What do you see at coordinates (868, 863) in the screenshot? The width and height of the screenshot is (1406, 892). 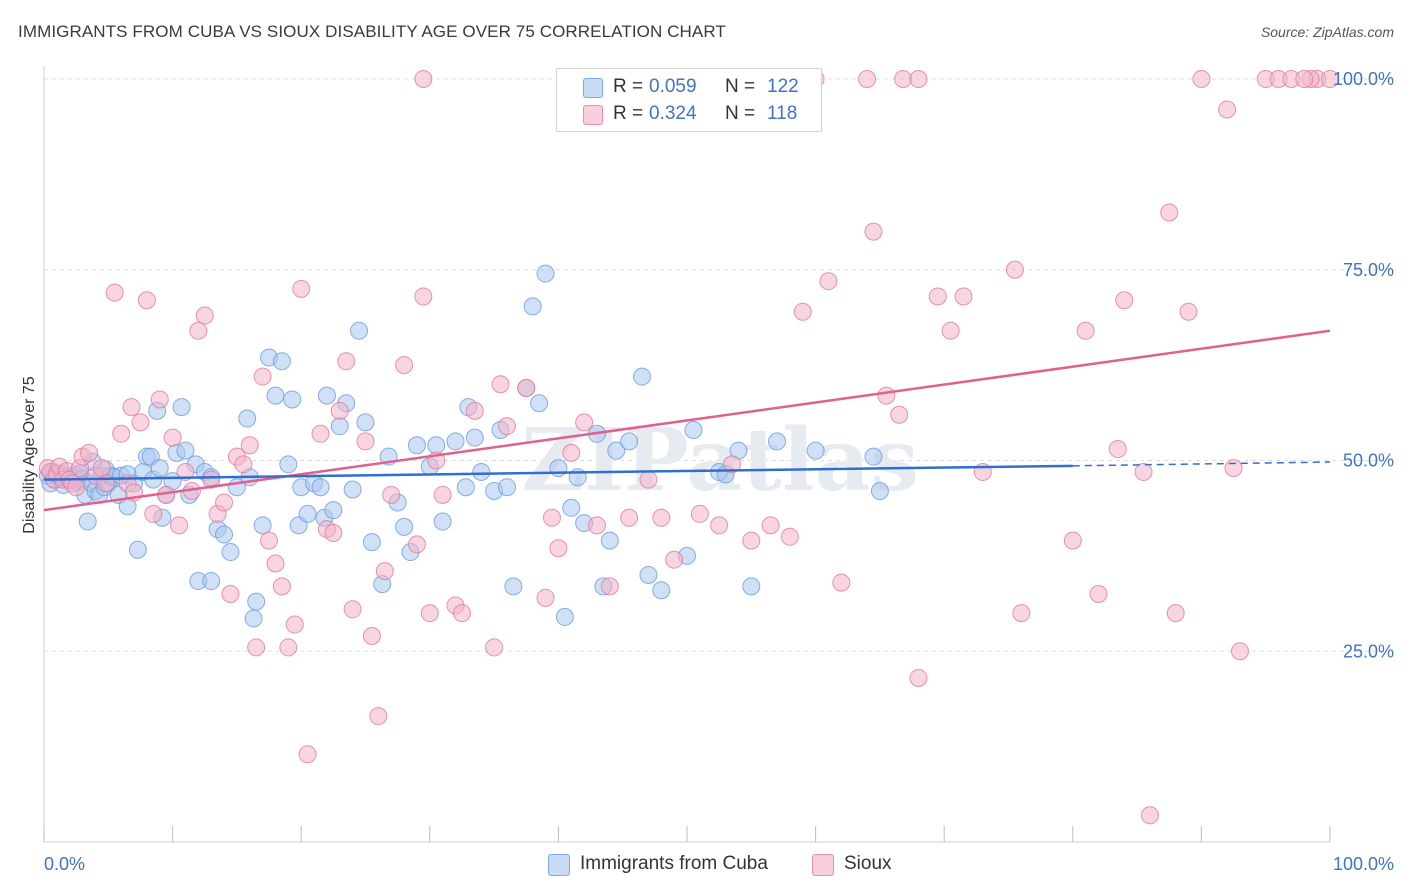 I see `legend-label-sioux: Sioux` at bounding box center [868, 863].